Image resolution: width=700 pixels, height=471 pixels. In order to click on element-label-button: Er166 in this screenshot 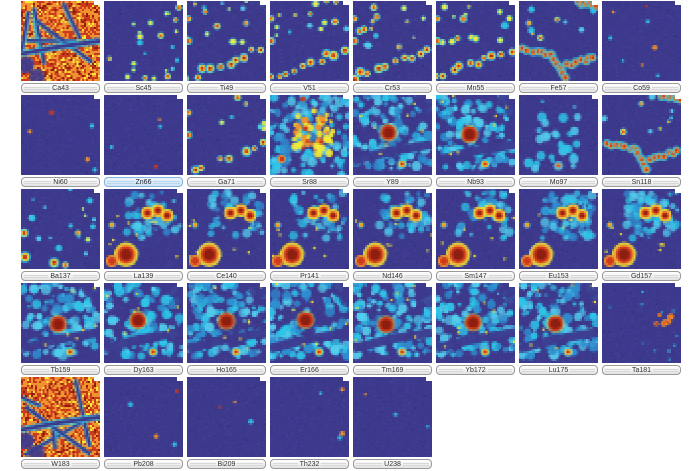, I will do `click(309, 370)`.